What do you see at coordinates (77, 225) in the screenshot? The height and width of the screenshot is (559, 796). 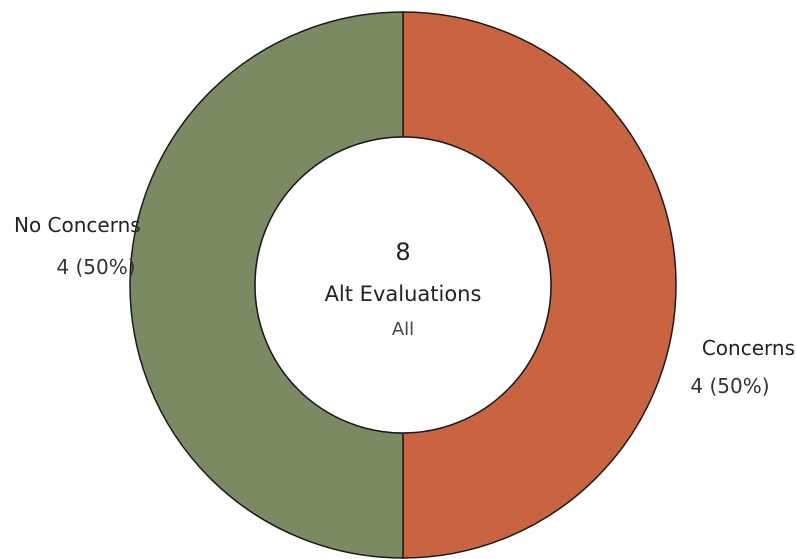 I see `slice-label-no-concerns: No Concerns` at bounding box center [77, 225].